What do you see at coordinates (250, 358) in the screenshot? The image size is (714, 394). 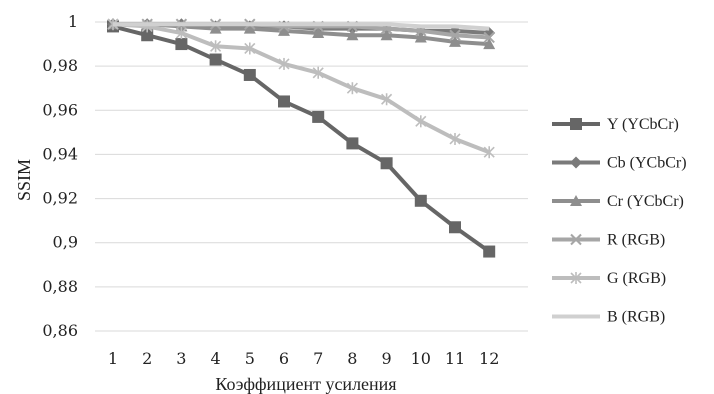 I see `x-tick-label: 5` at bounding box center [250, 358].